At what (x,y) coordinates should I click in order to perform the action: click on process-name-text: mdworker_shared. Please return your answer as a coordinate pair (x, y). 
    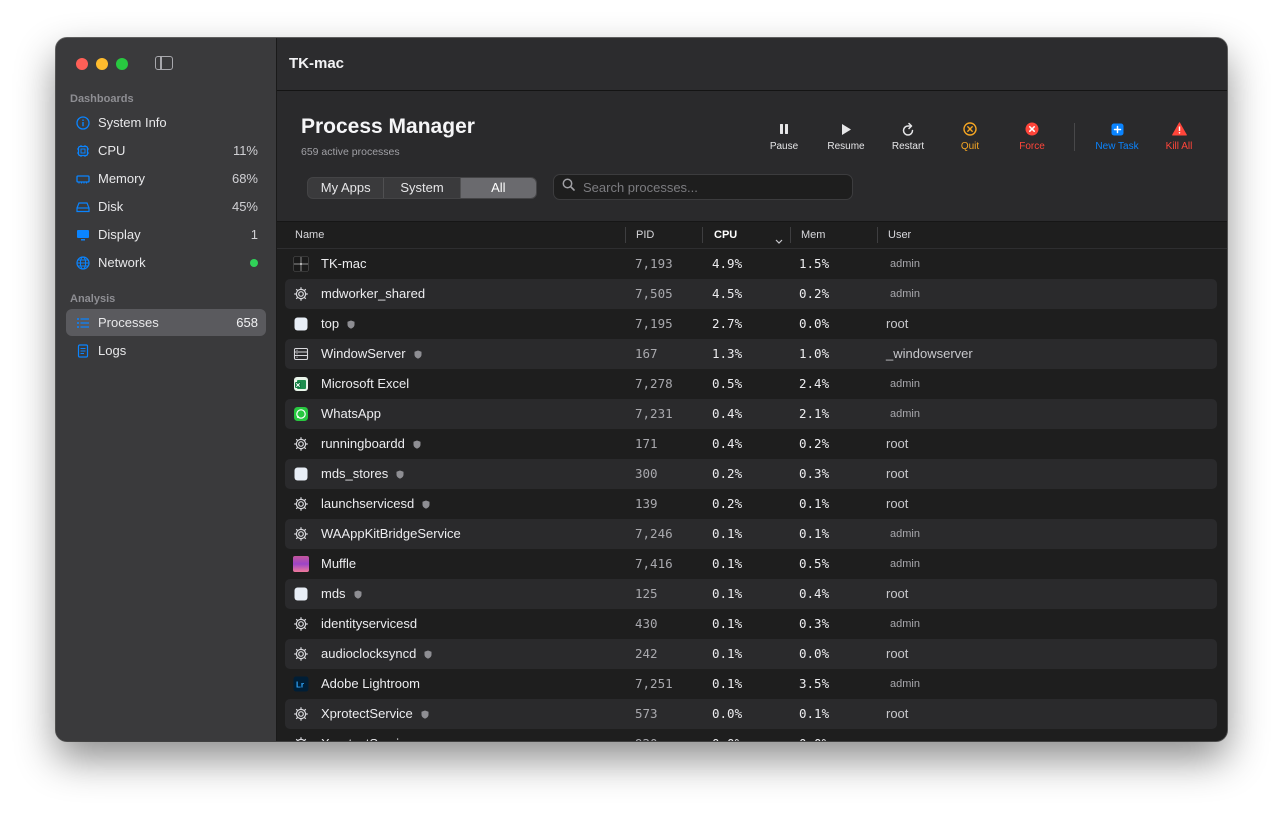
    Looking at the image, I should click on (373, 293).